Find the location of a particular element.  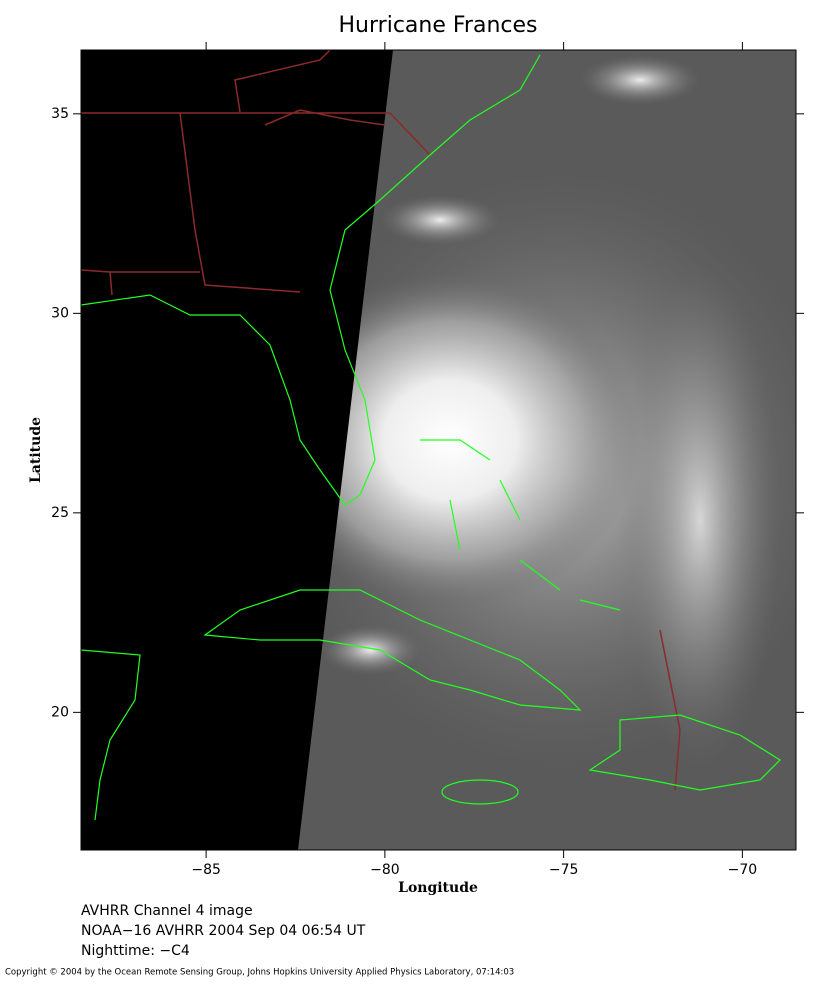

x-tick-label: −75 is located at coordinates (564, 870).